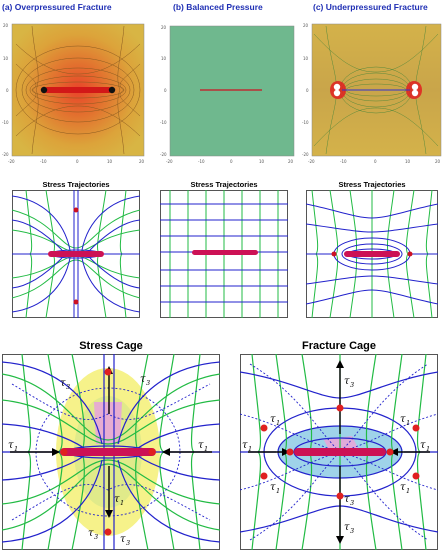  I want to click on stress-cage-tau3-top-left-sub: 3, so click(68, 387).